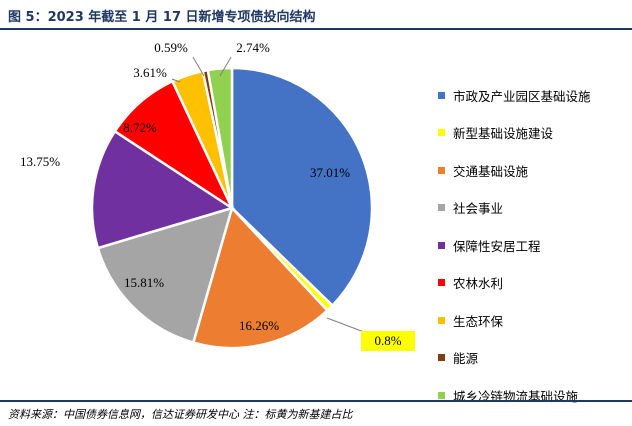  I want to click on slice-value-label: 37.01%, so click(330, 172).